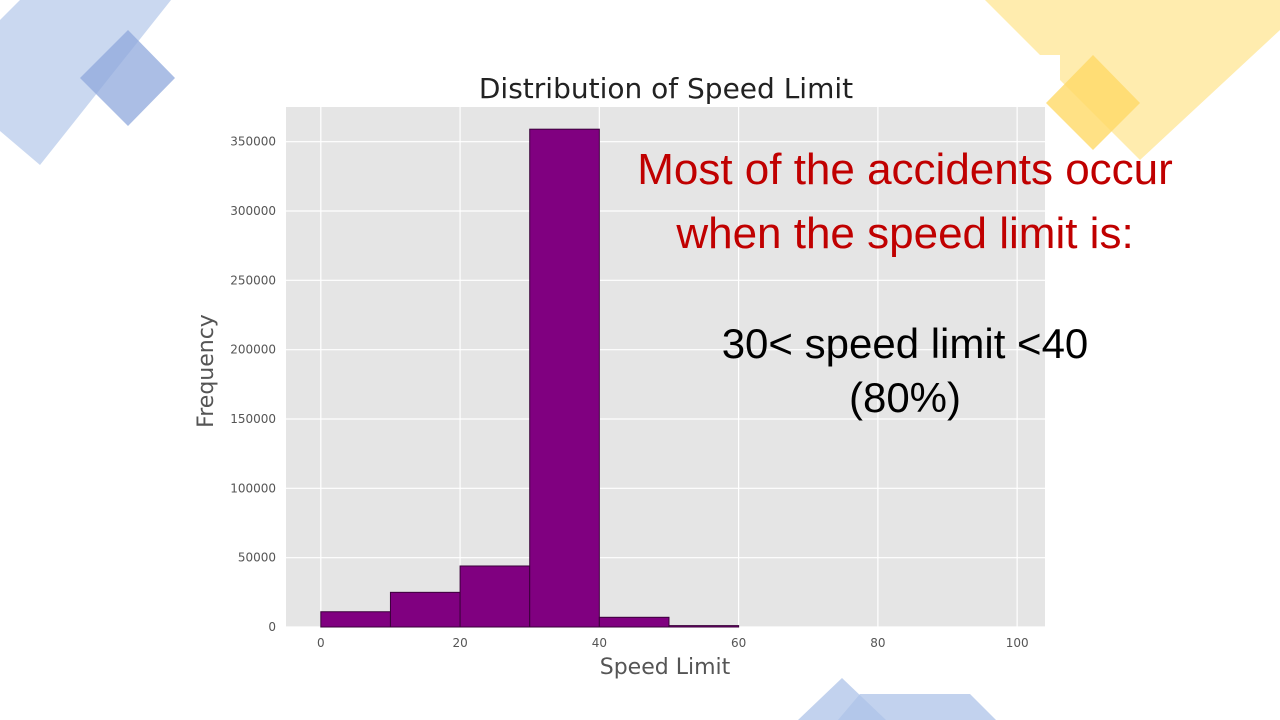 The width and height of the screenshot is (1280, 720). I want to click on x-tick-label: 20, so click(459, 643).